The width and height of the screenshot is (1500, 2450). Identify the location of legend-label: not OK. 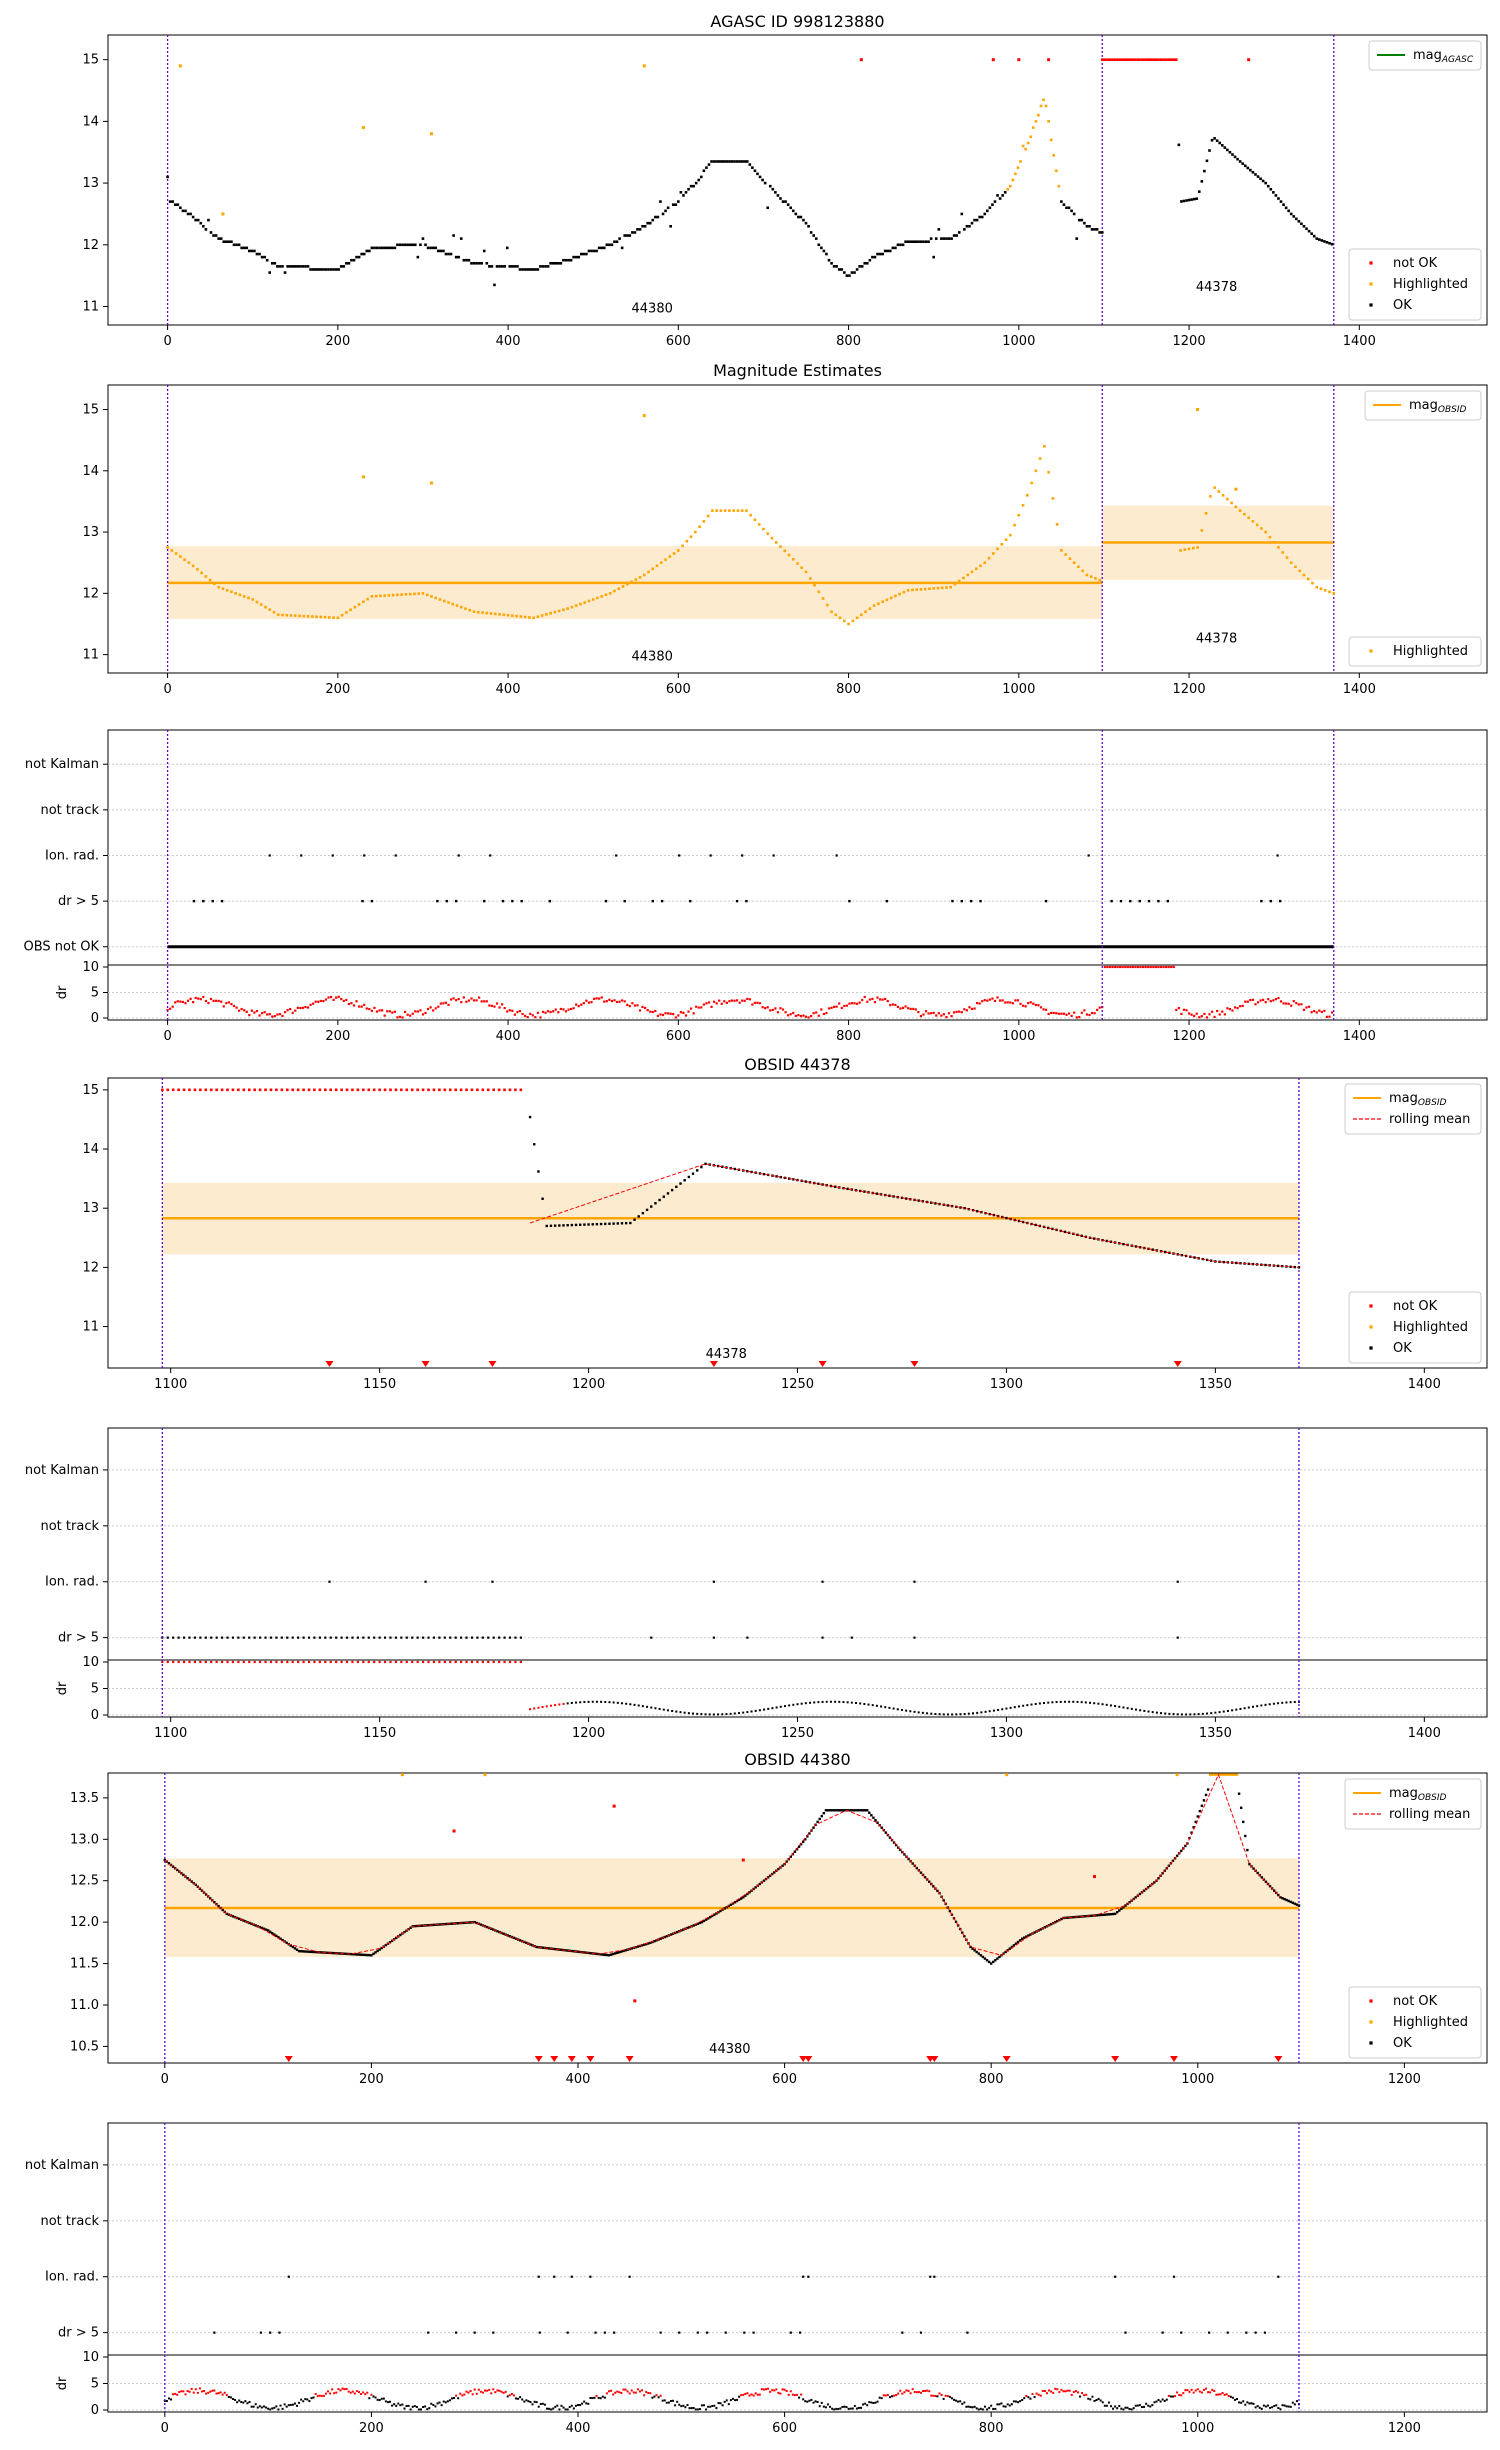
(1415, 2001).